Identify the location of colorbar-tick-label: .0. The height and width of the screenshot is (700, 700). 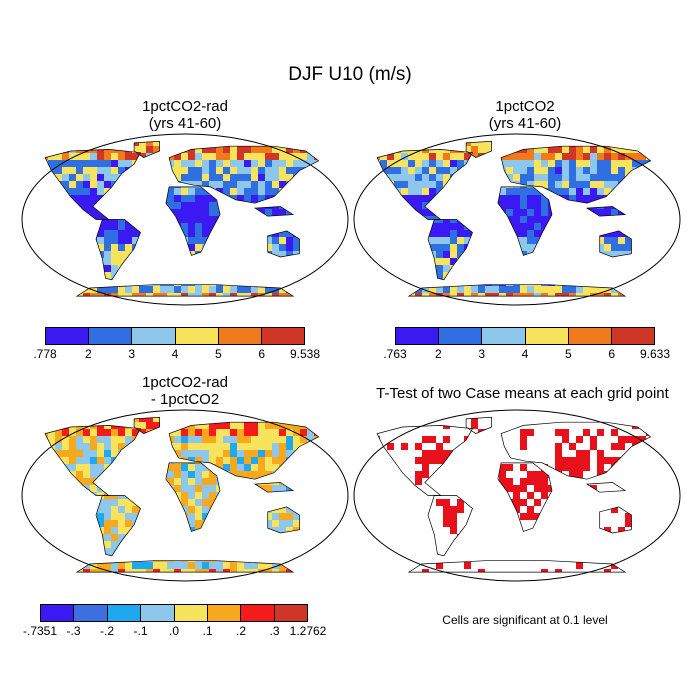
(174, 631).